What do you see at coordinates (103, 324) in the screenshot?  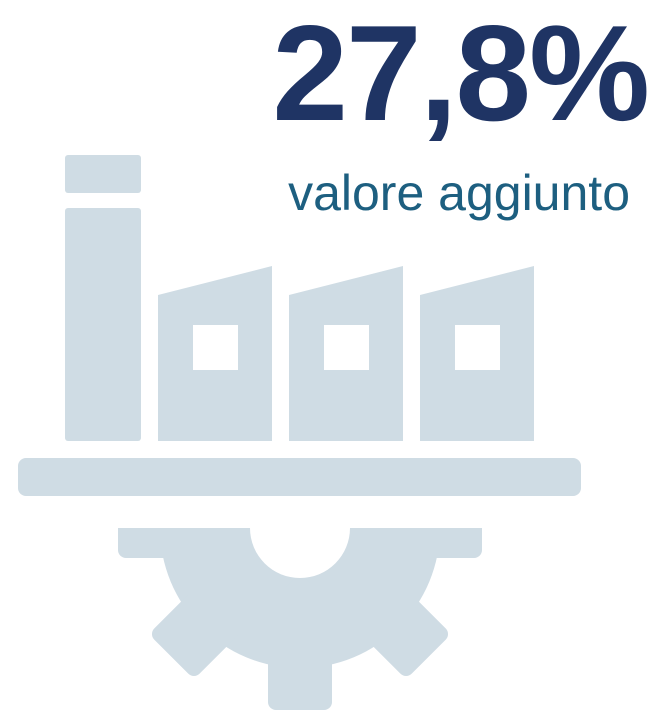 I see `chimney` at bounding box center [103, 324].